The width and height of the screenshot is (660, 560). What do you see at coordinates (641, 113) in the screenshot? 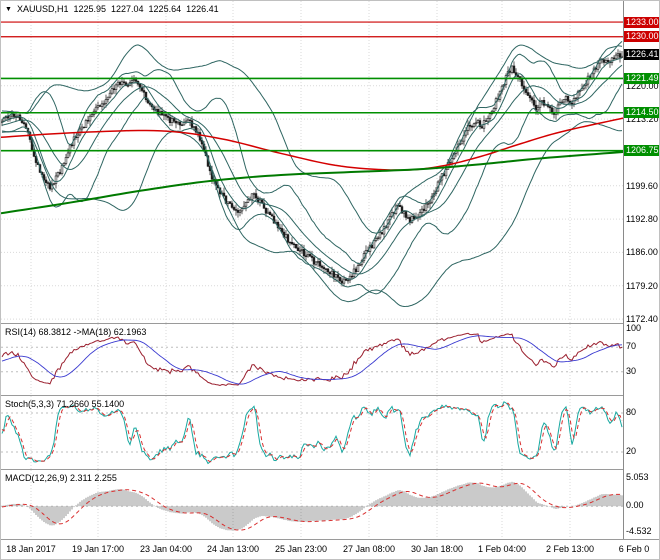
I see `price-line-label: 1214.50` at bounding box center [641, 113].